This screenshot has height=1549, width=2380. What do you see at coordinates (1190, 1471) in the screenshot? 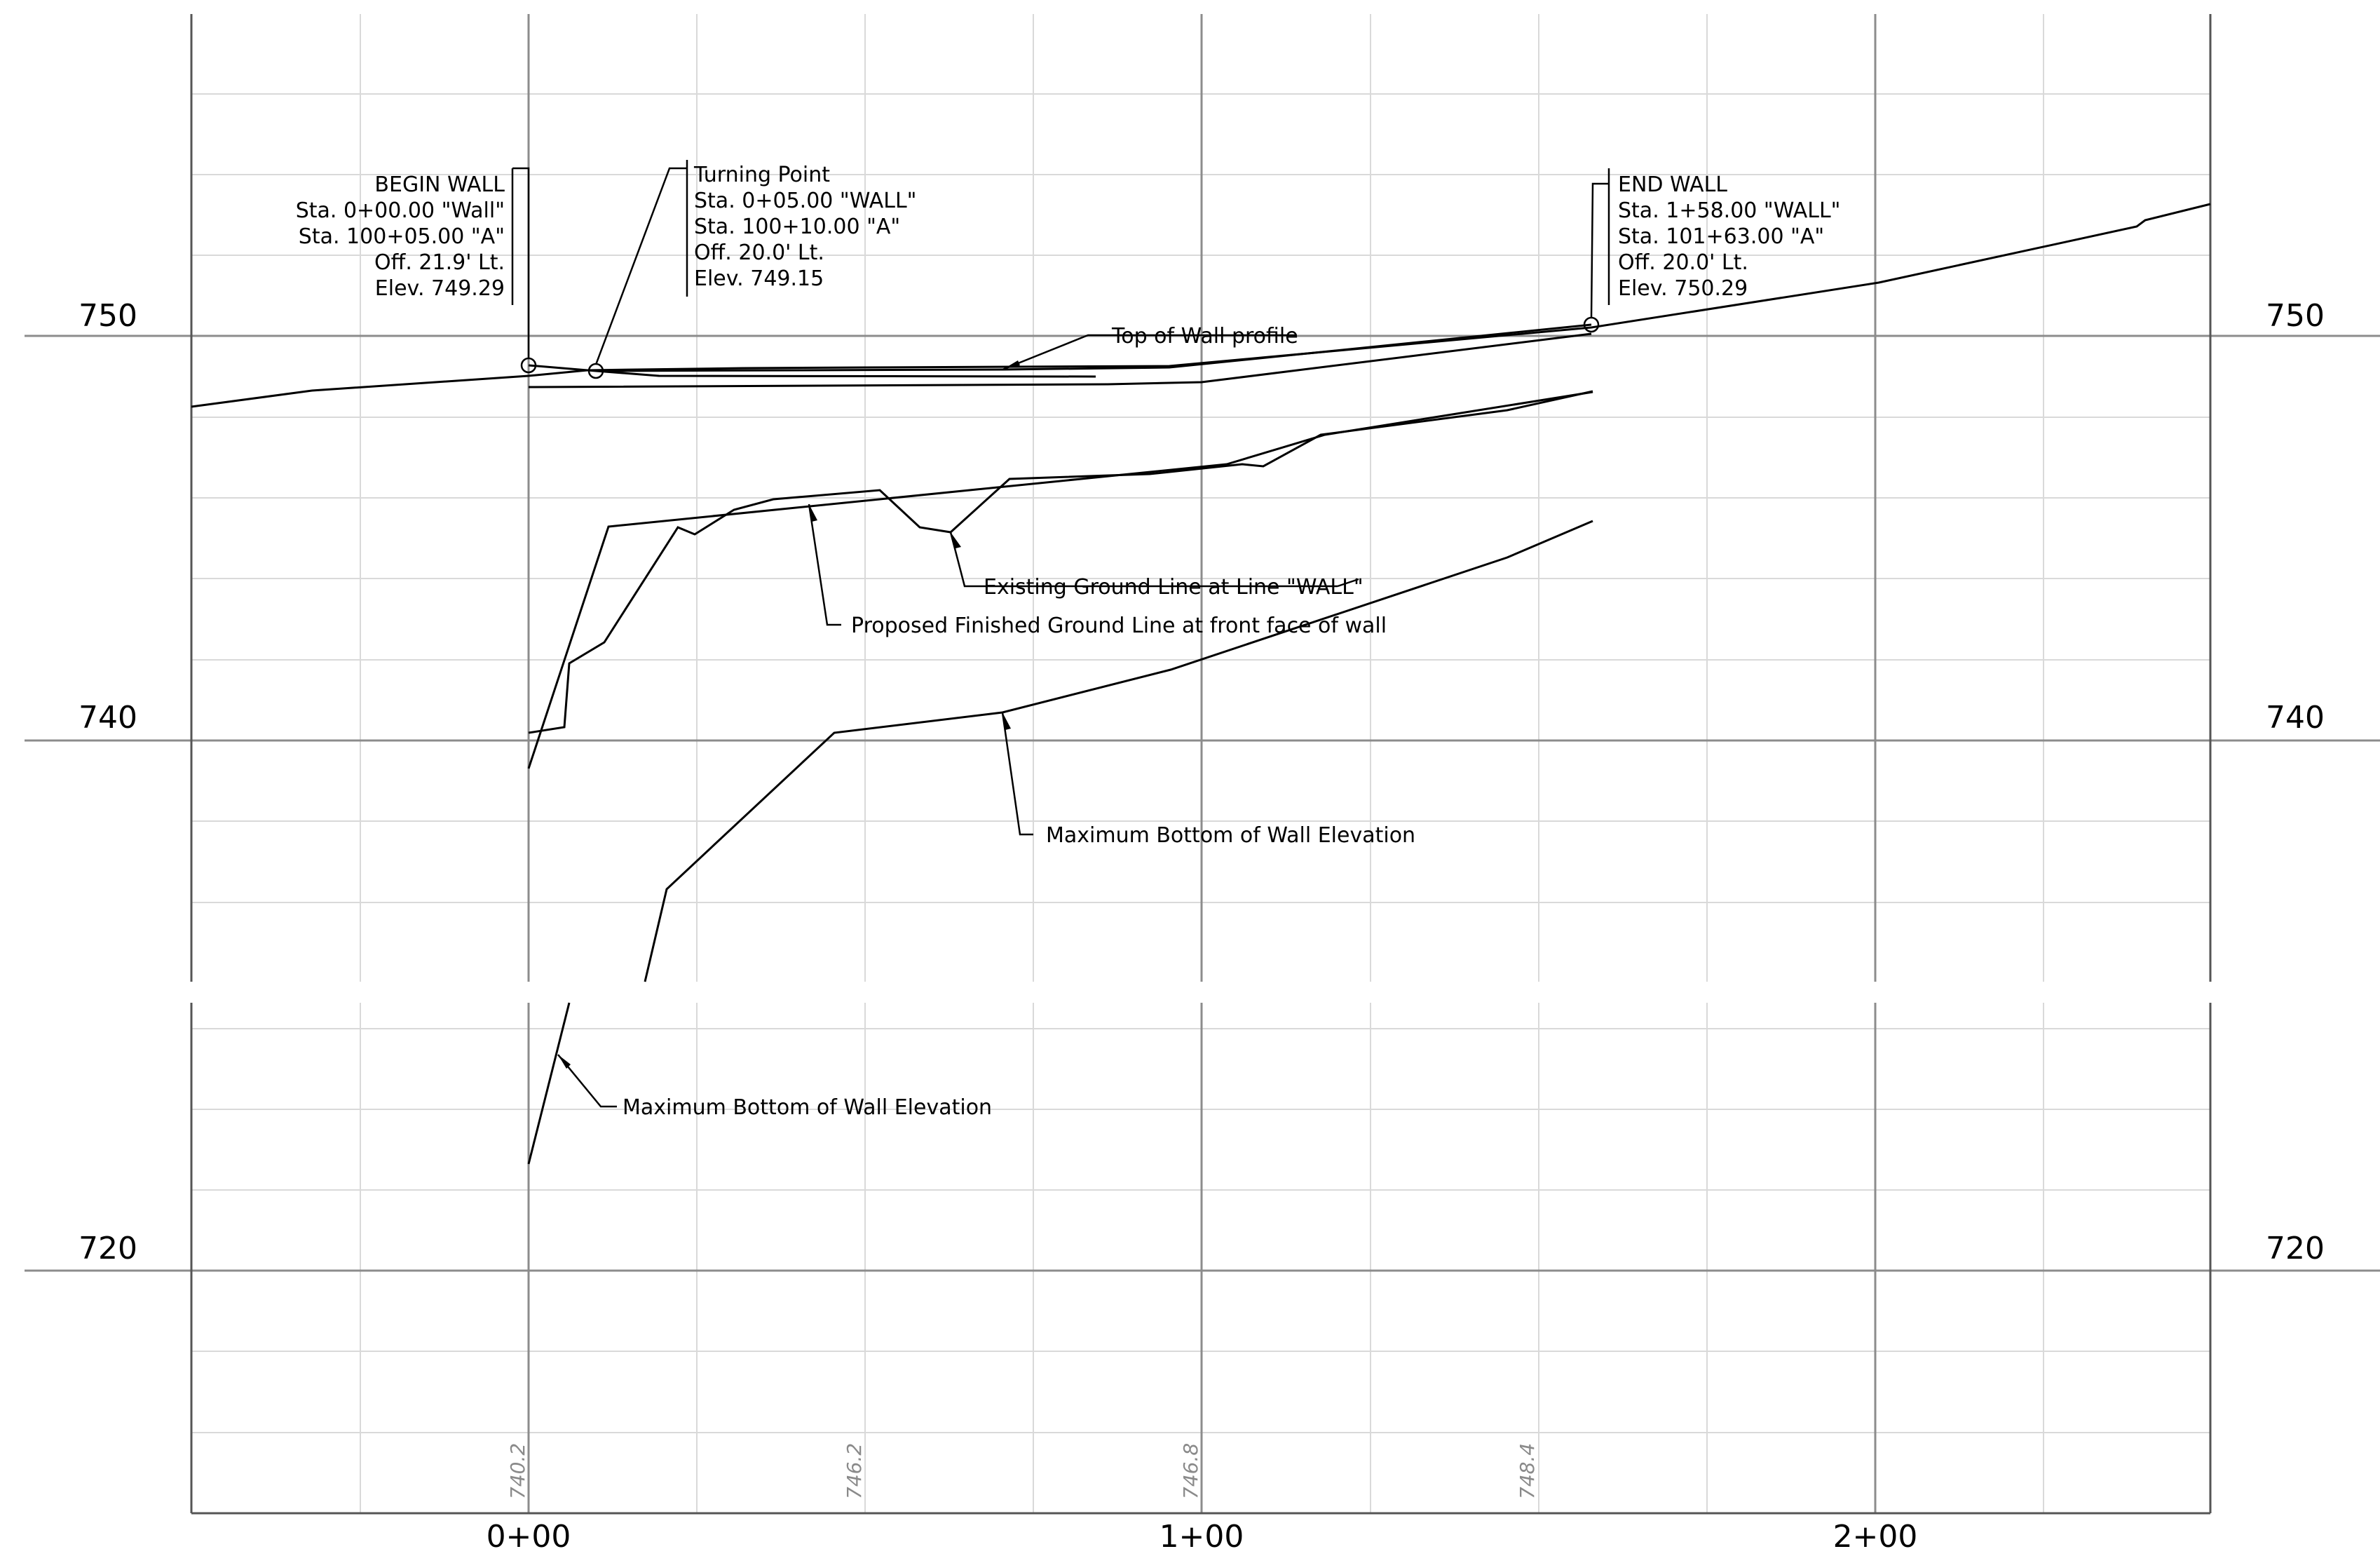
I see `existing-elevation-label: 746.8` at bounding box center [1190, 1471].